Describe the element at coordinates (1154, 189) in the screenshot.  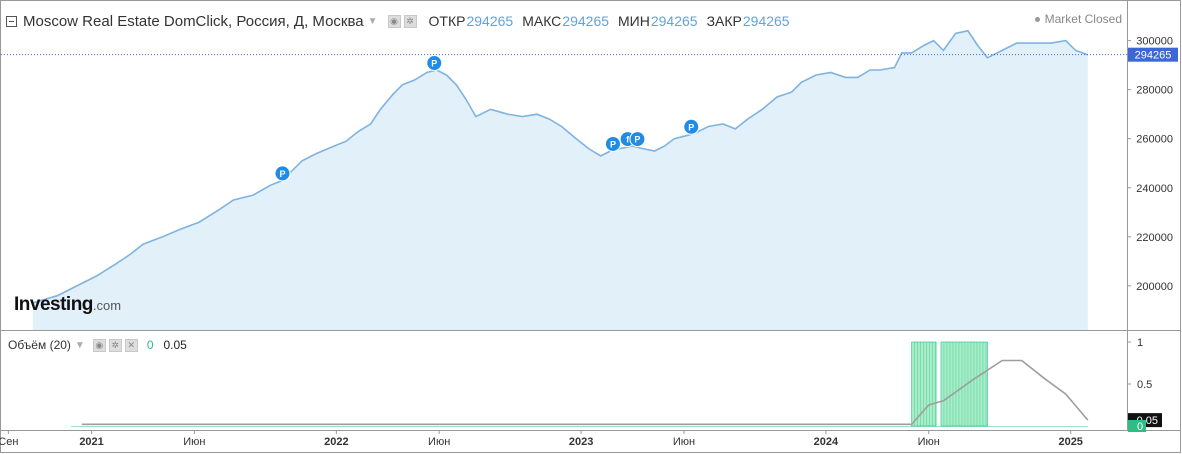
I see `price-tick-label: 240000` at that location.